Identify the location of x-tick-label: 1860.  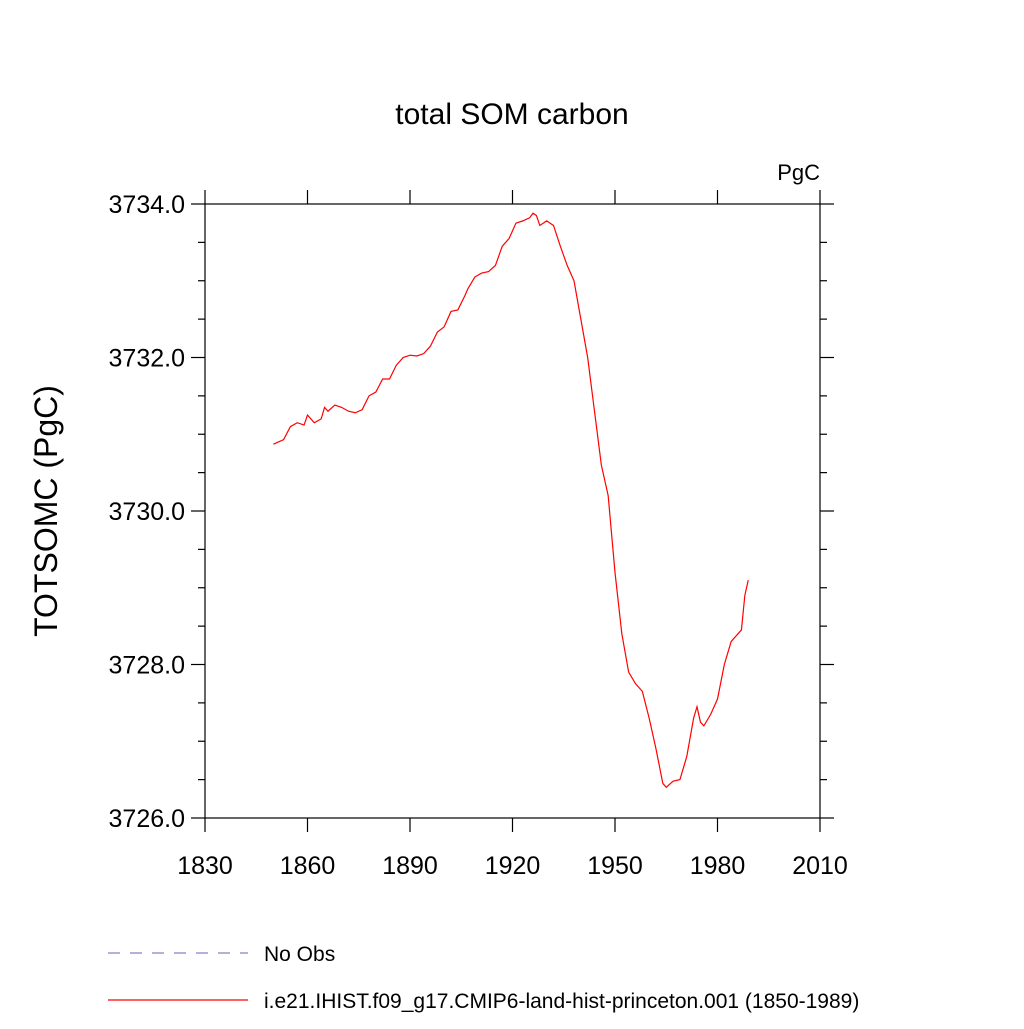
(308, 866).